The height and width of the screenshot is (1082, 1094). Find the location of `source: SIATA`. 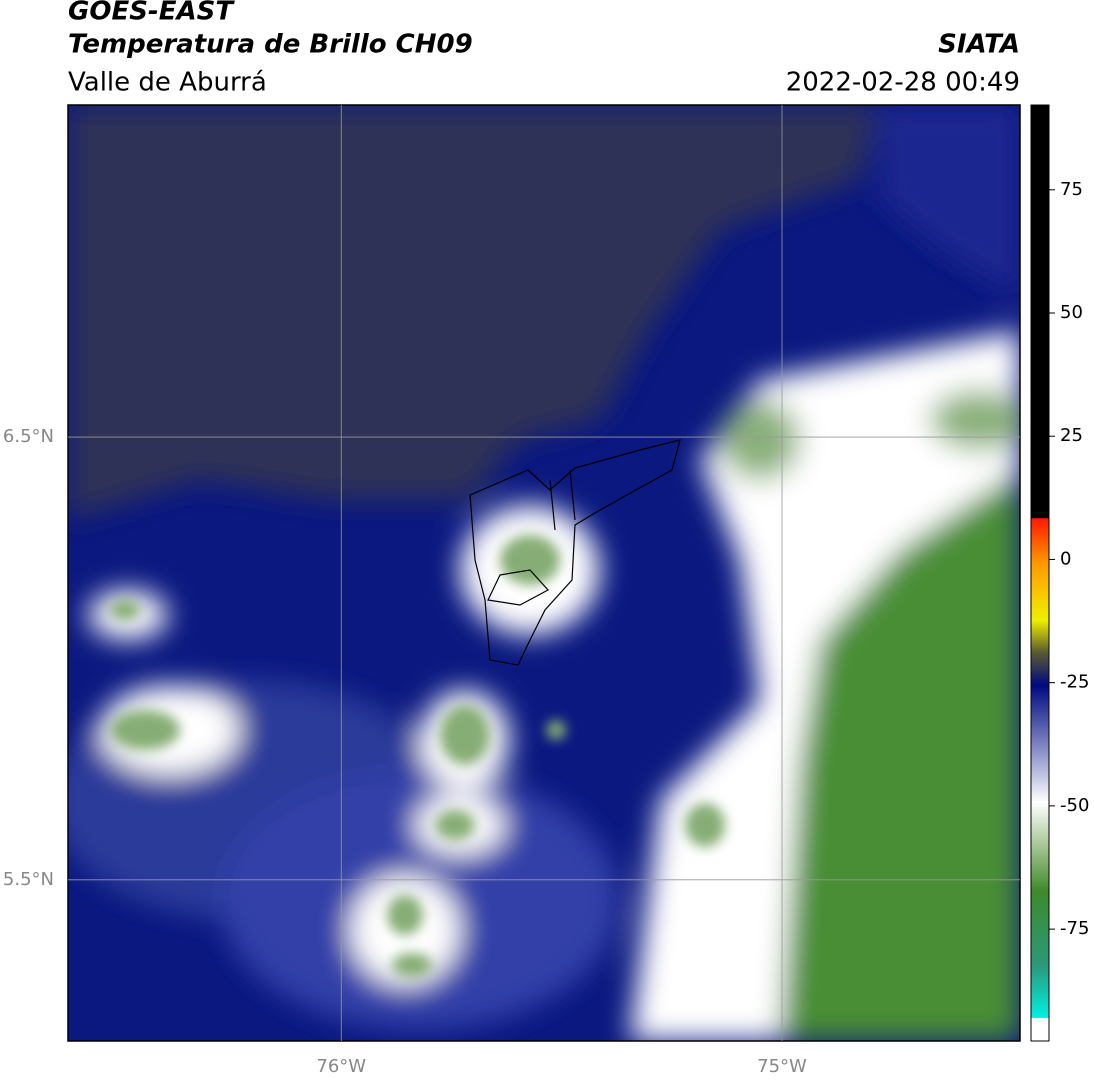

source: SIATA is located at coordinates (979, 45).